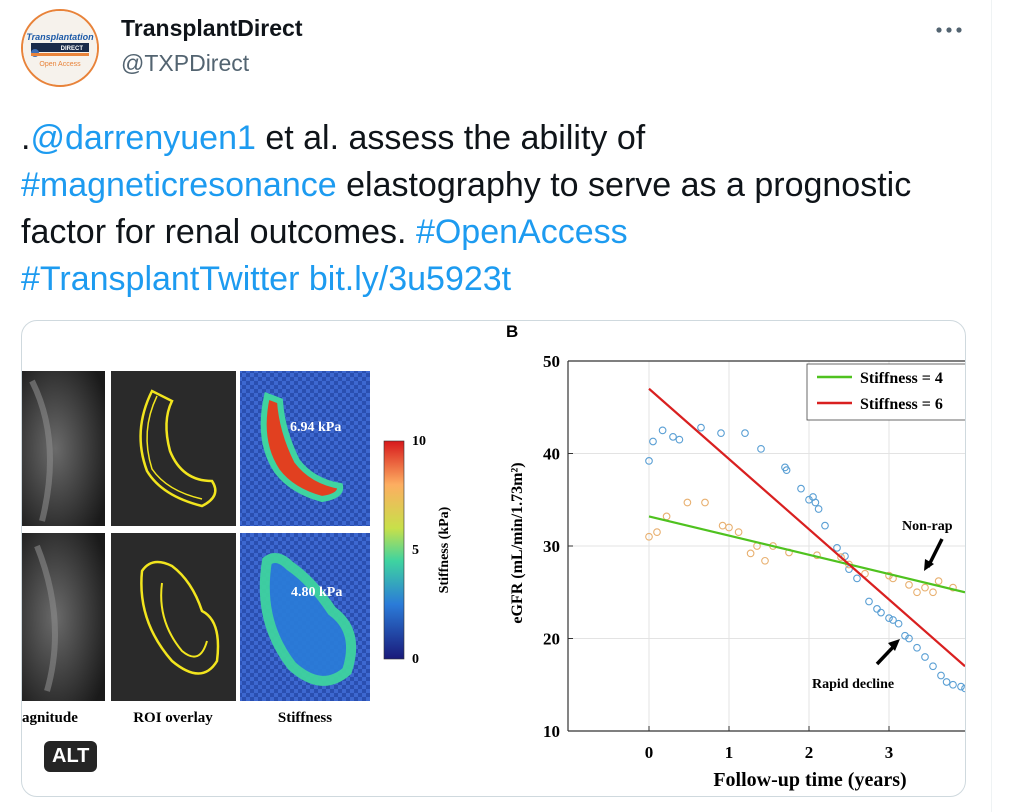 The height and width of the screenshot is (812, 1015). I want to click on hashtag-link-magneticresonance: #magneticresonance, so click(179, 185).